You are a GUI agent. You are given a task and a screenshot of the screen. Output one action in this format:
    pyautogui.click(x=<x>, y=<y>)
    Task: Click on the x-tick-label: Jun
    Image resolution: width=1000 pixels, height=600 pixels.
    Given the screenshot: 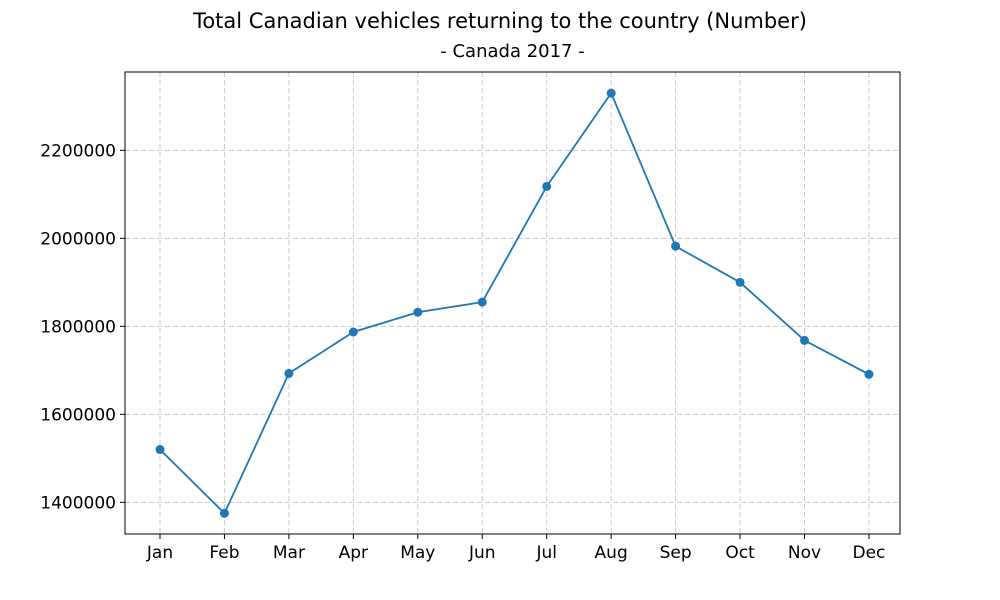 What is the action you would take?
    pyautogui.click(x=482, y=553)
    